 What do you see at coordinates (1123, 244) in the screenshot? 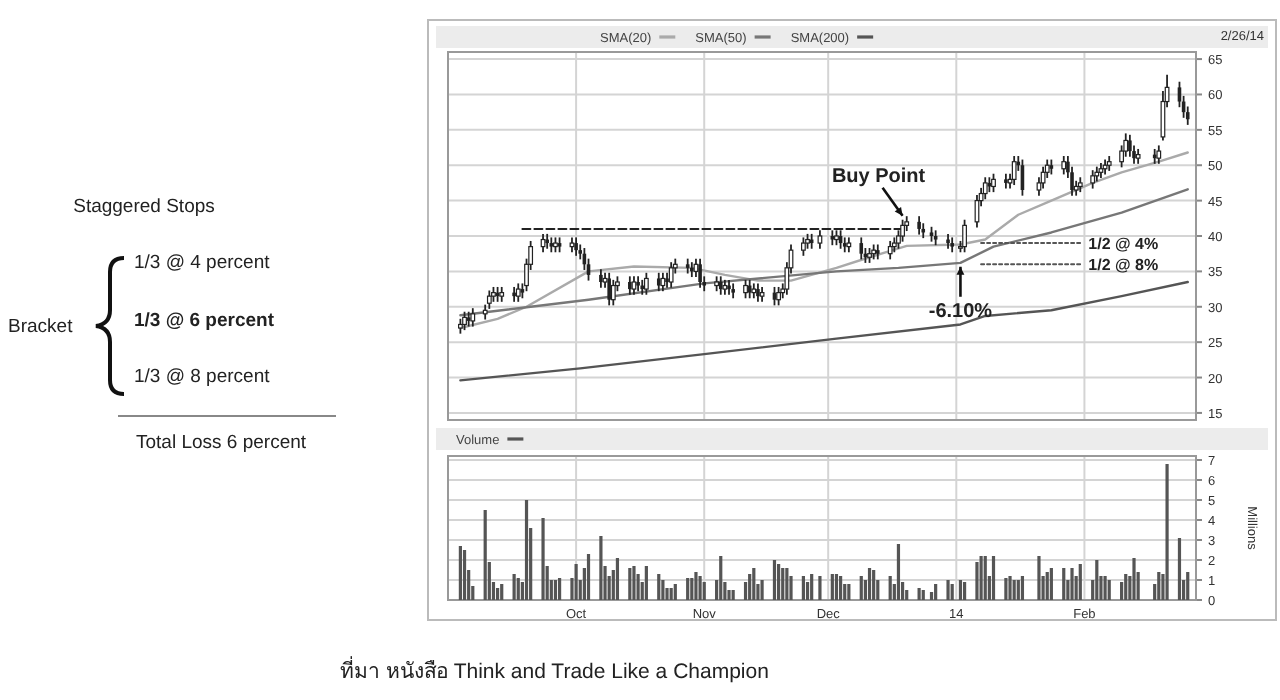
I see `series-label: 1/2 @ 4%` at bounding box center [1123, 244].